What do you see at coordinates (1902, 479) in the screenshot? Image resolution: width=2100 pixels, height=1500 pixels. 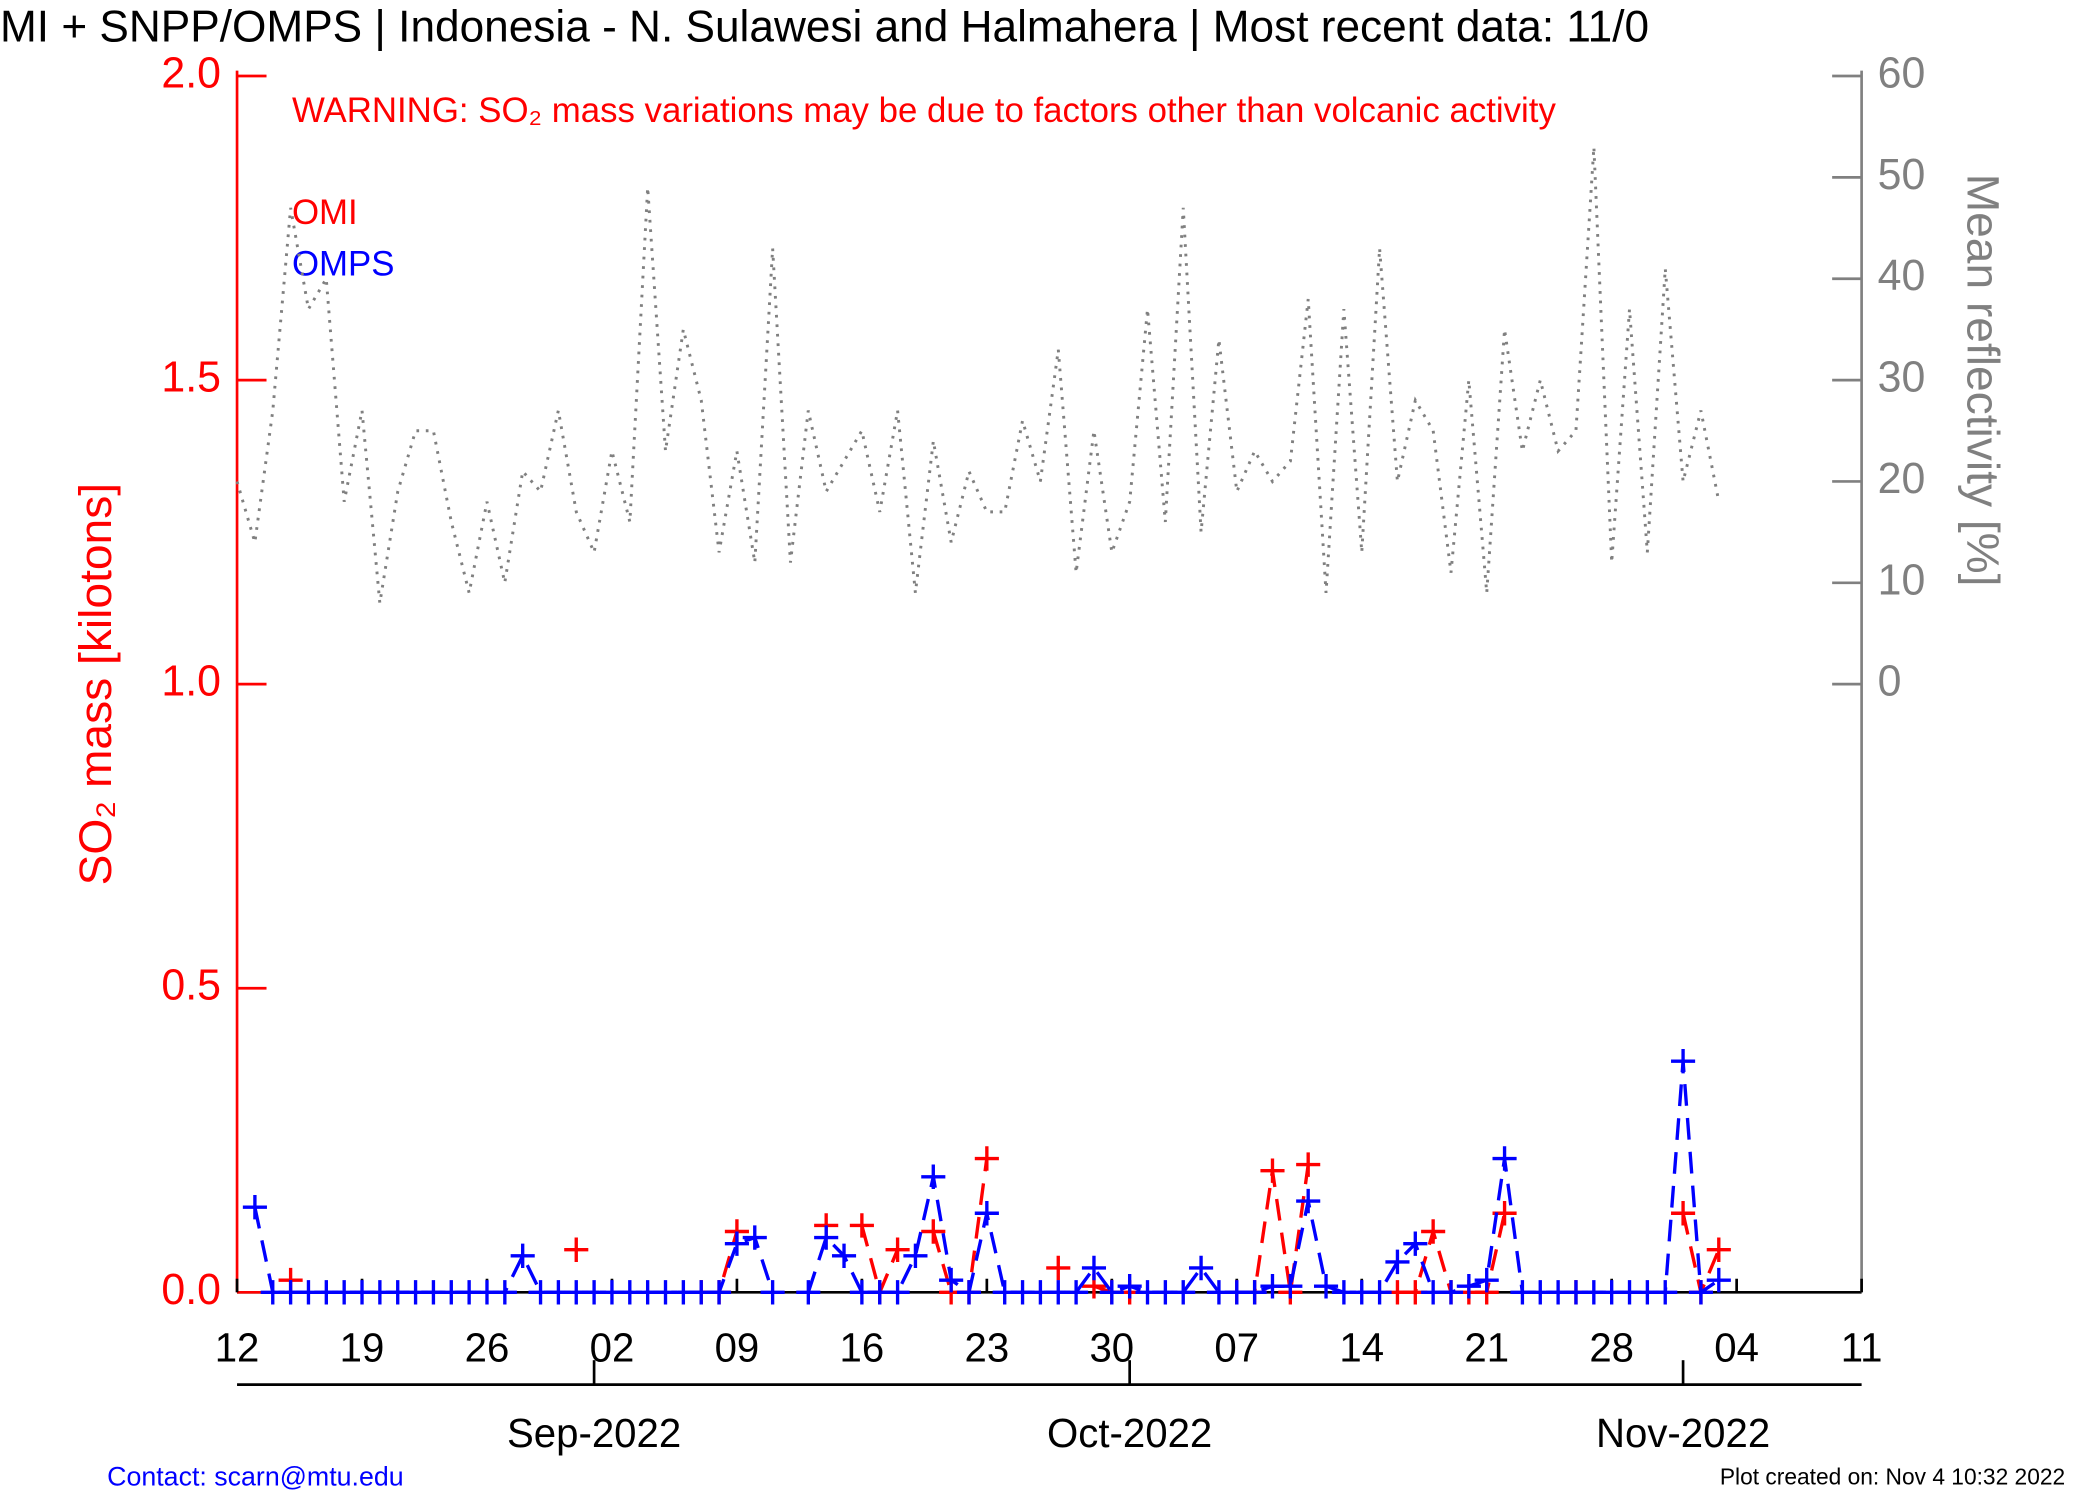 I see `y2-tick-label: 20` at bounding box center [1902, 479].